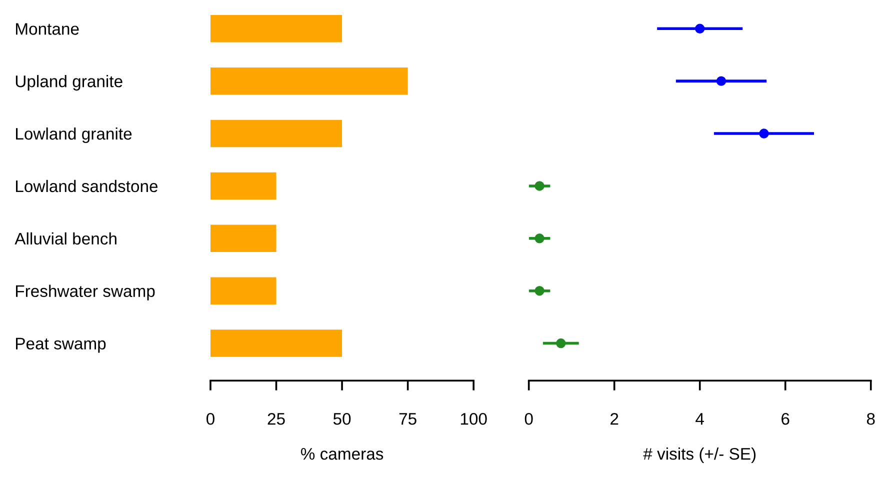  I want to click on x-tick-label: 50, so click(342, 418).